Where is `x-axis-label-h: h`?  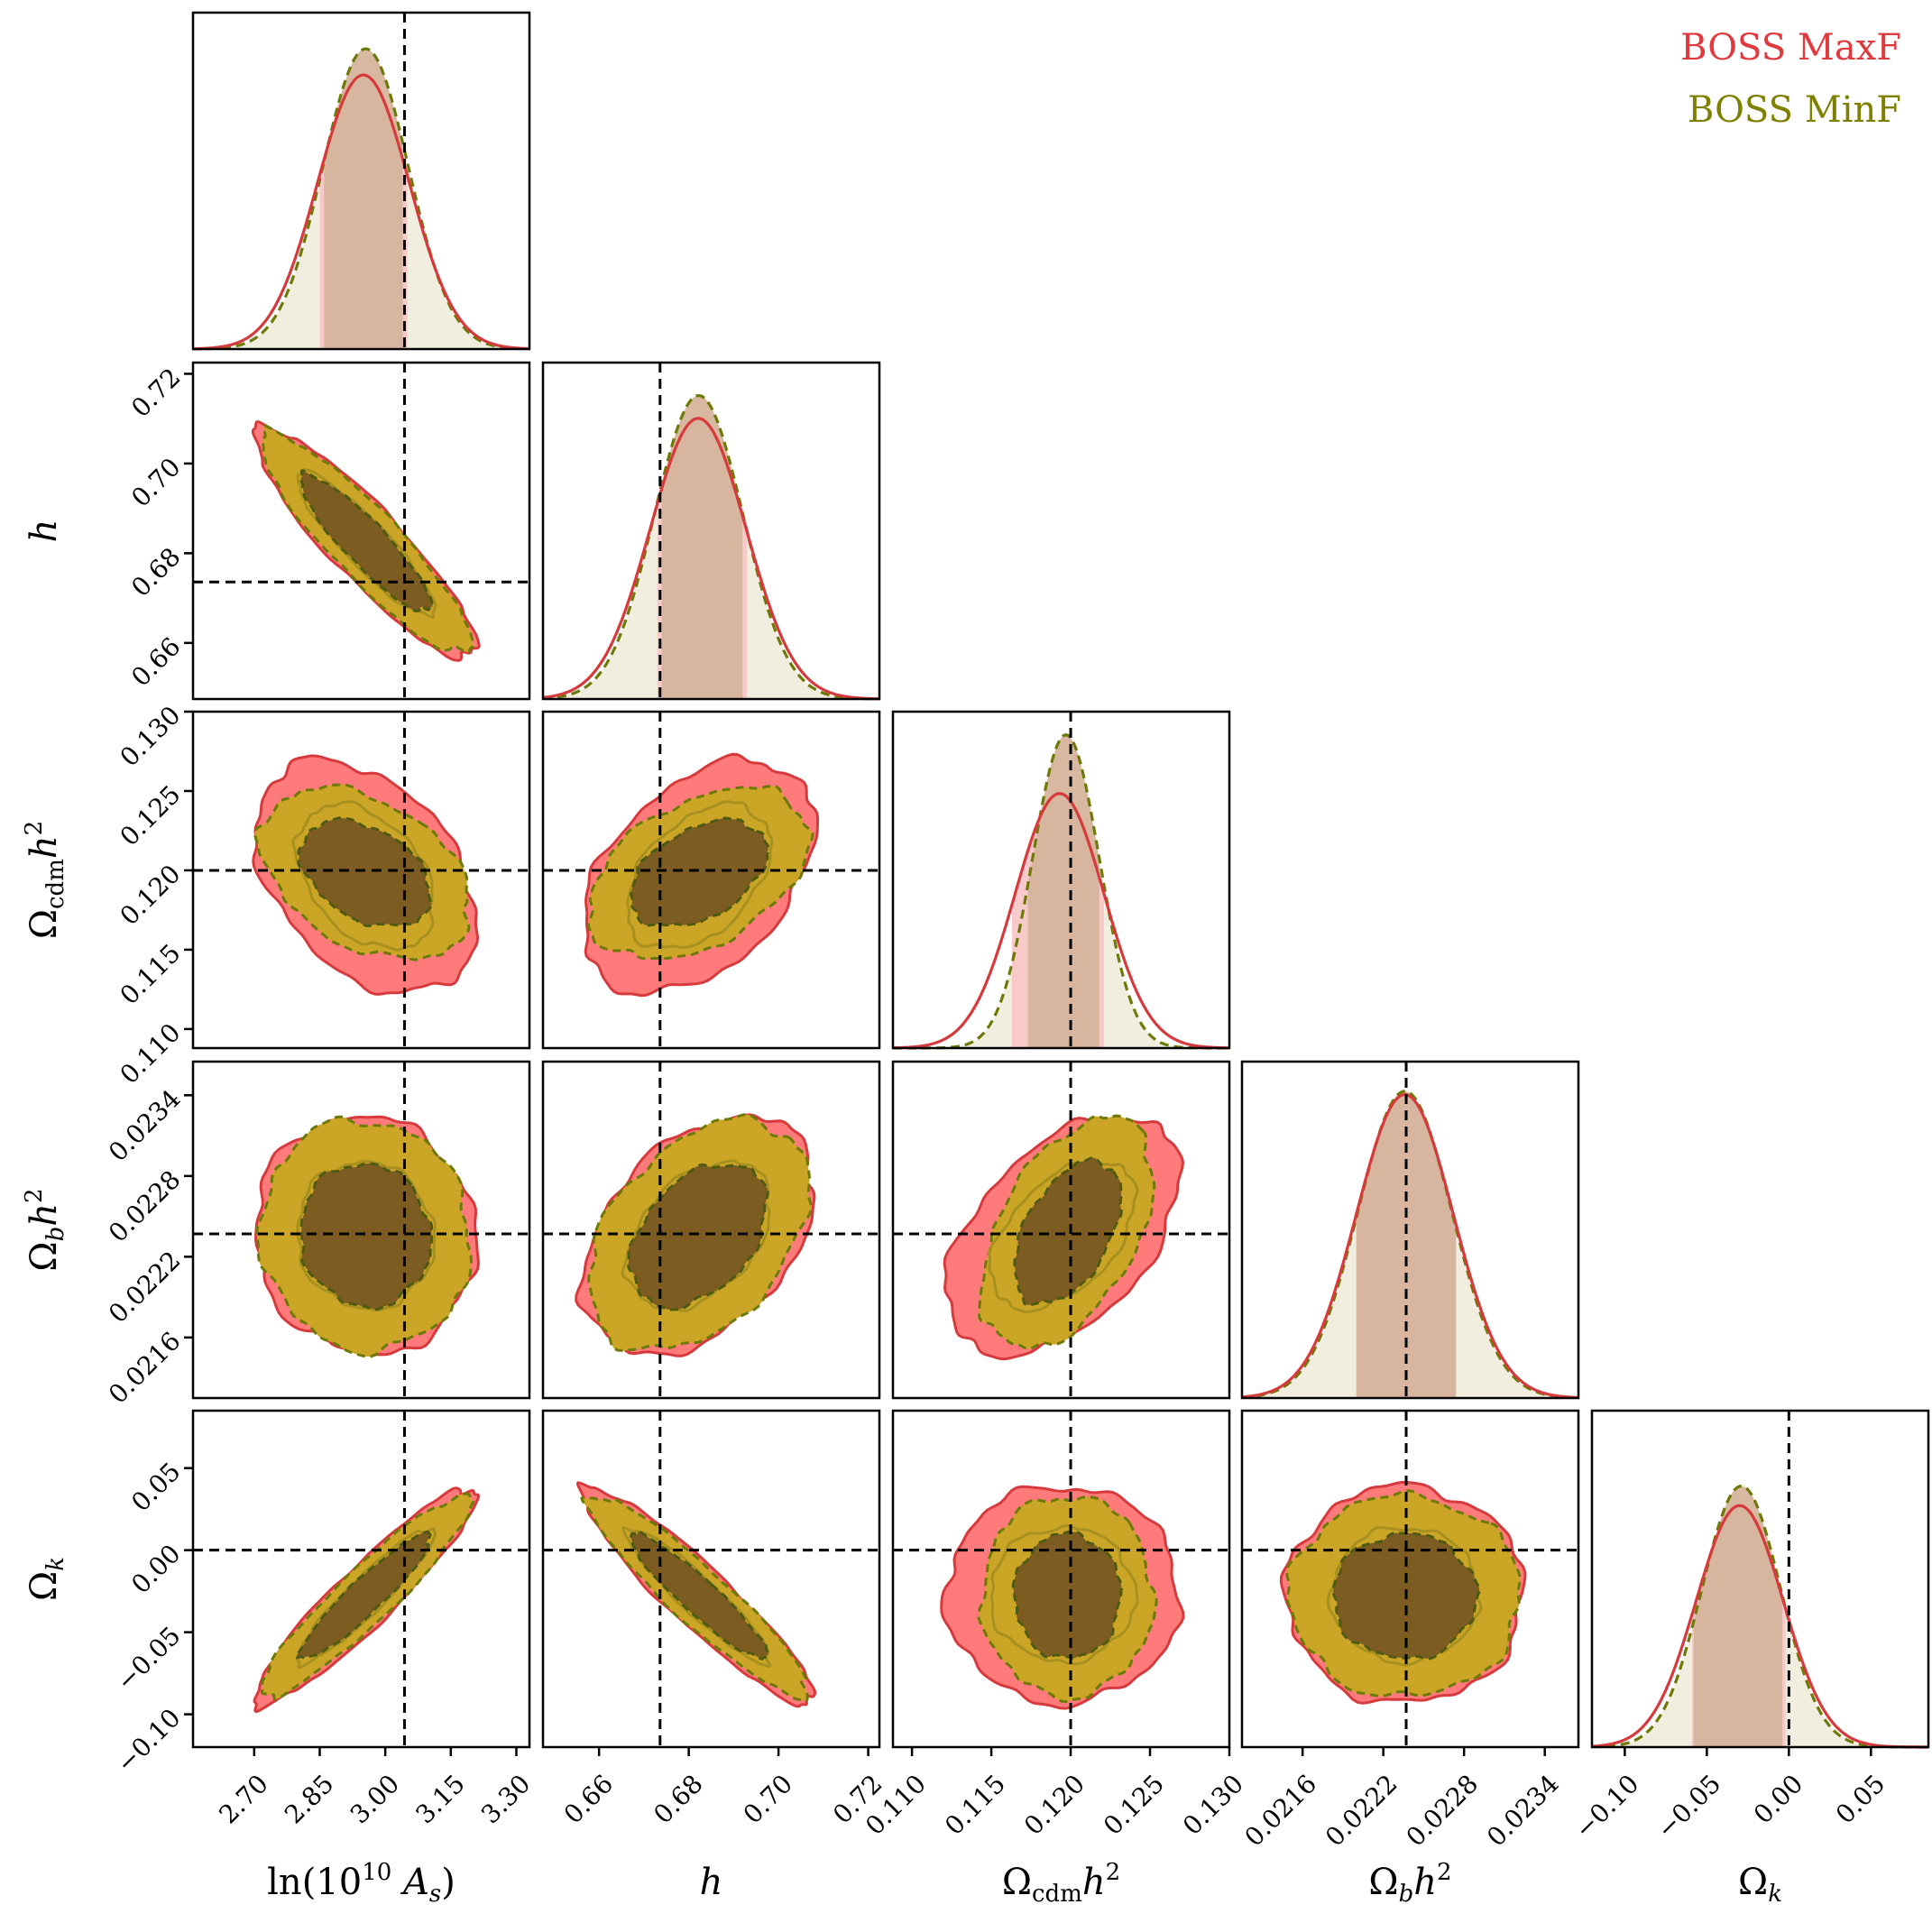
x-axis-label-h: h is located at coordinates (711, 1883).